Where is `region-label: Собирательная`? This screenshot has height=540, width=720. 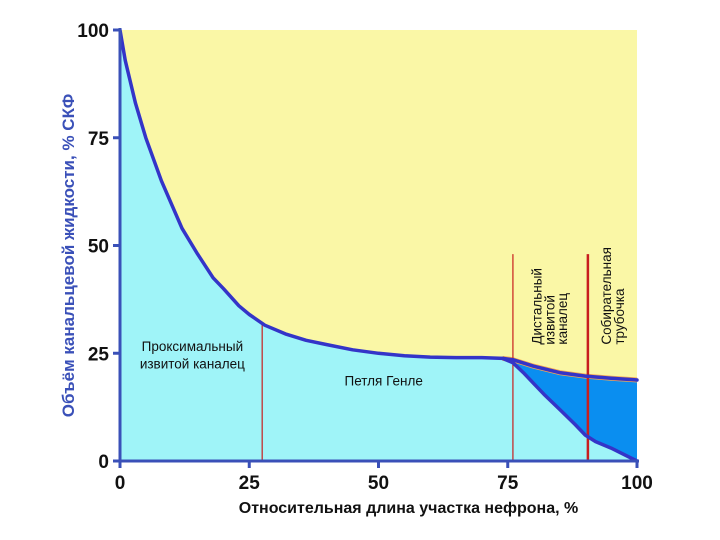 region-label: Собирательная is located at coordinates (606, 296).